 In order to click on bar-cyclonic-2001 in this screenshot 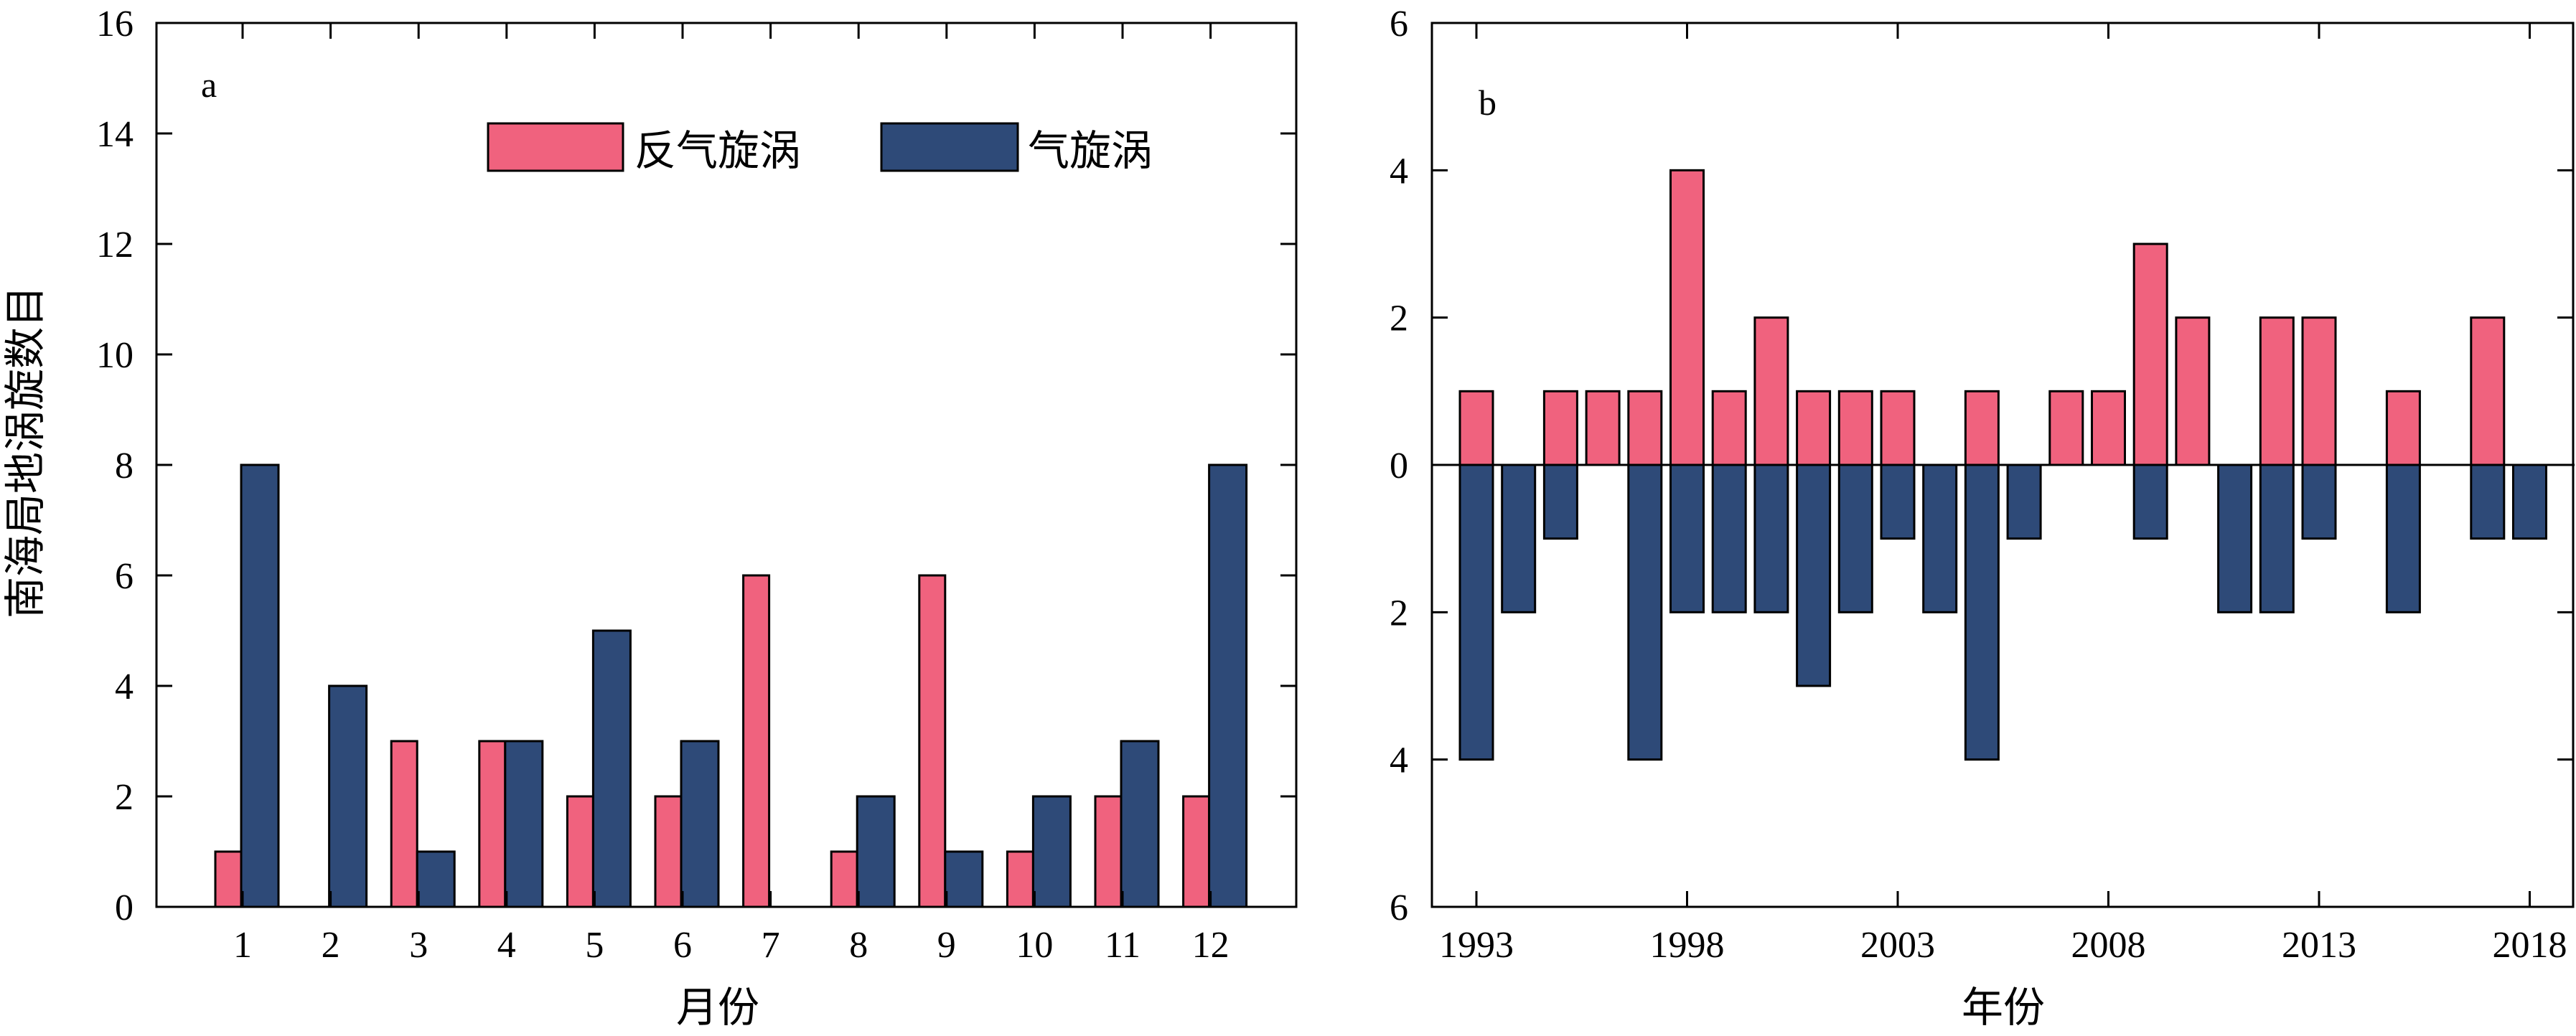, I will do `click(1814, 575)`.